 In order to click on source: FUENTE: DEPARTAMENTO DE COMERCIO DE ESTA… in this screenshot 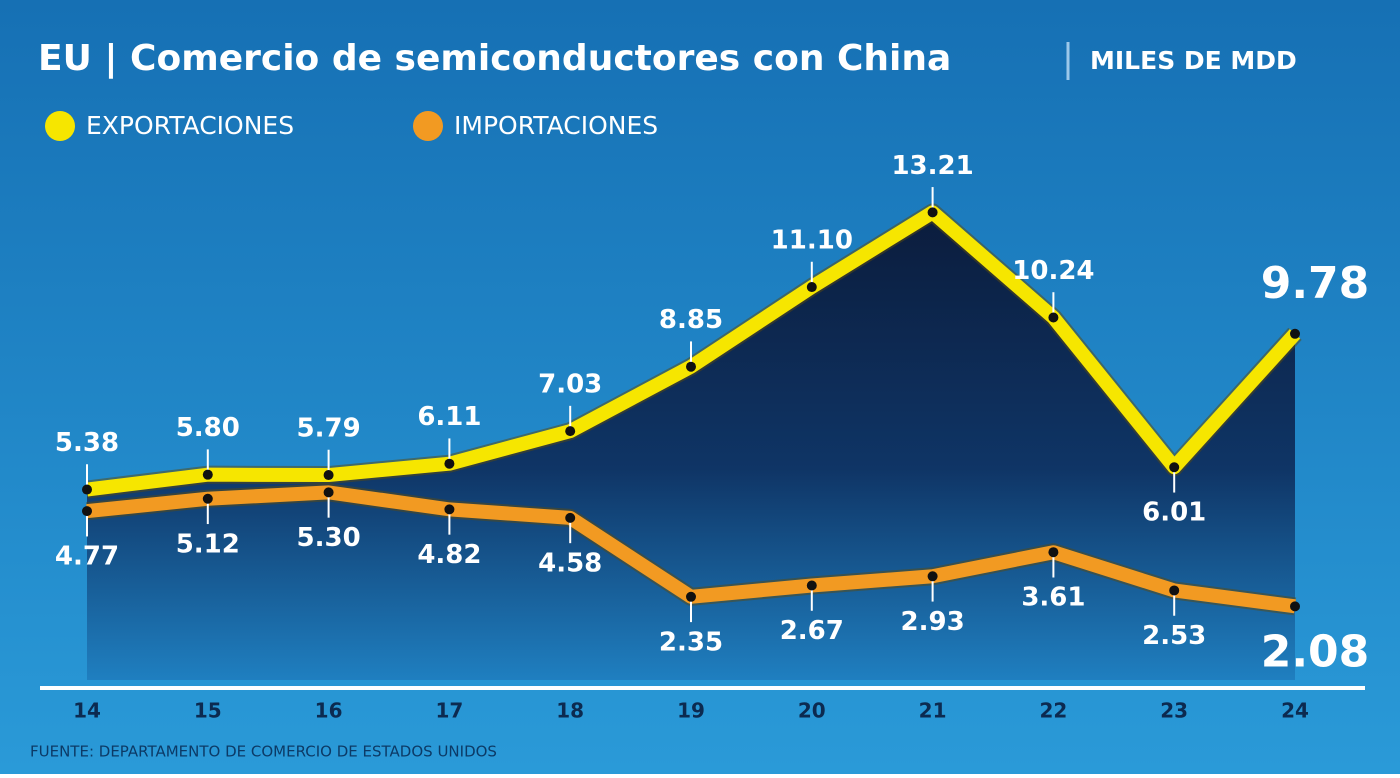, I will do `click(263, 752)`.